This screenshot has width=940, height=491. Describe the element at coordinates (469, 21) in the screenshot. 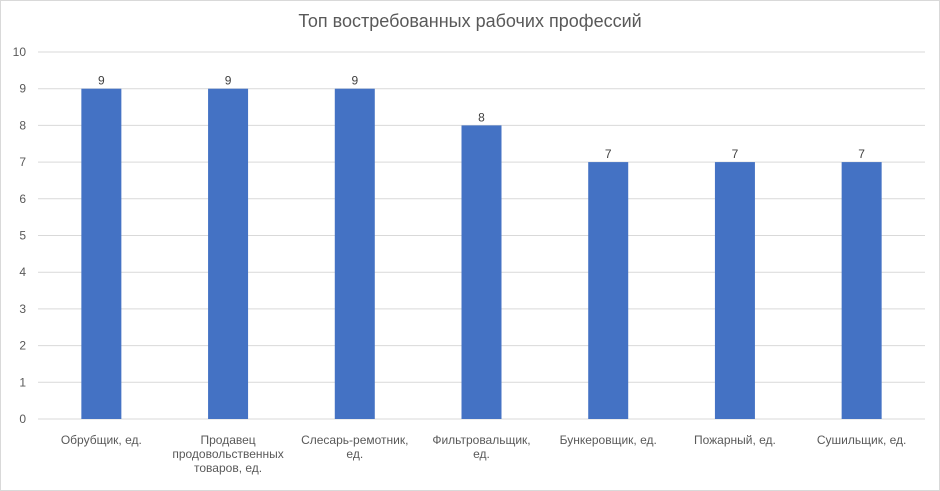

I see `chart-title: Топ востребованных рабочих профессий` at that location.